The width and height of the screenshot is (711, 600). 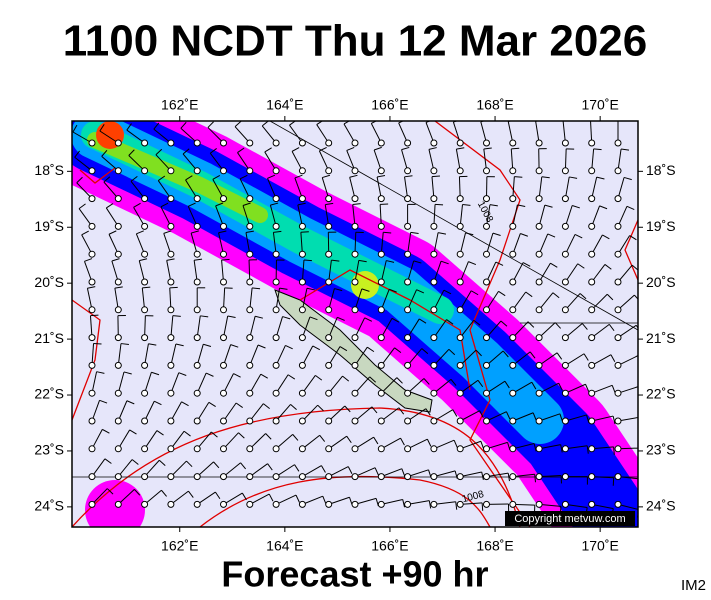 What do you see at coordinates (355, 41) in the screenshot?
I see `title: 1100 NCDT Thu 12 Mar 2026` at bounding box center [355, 41].